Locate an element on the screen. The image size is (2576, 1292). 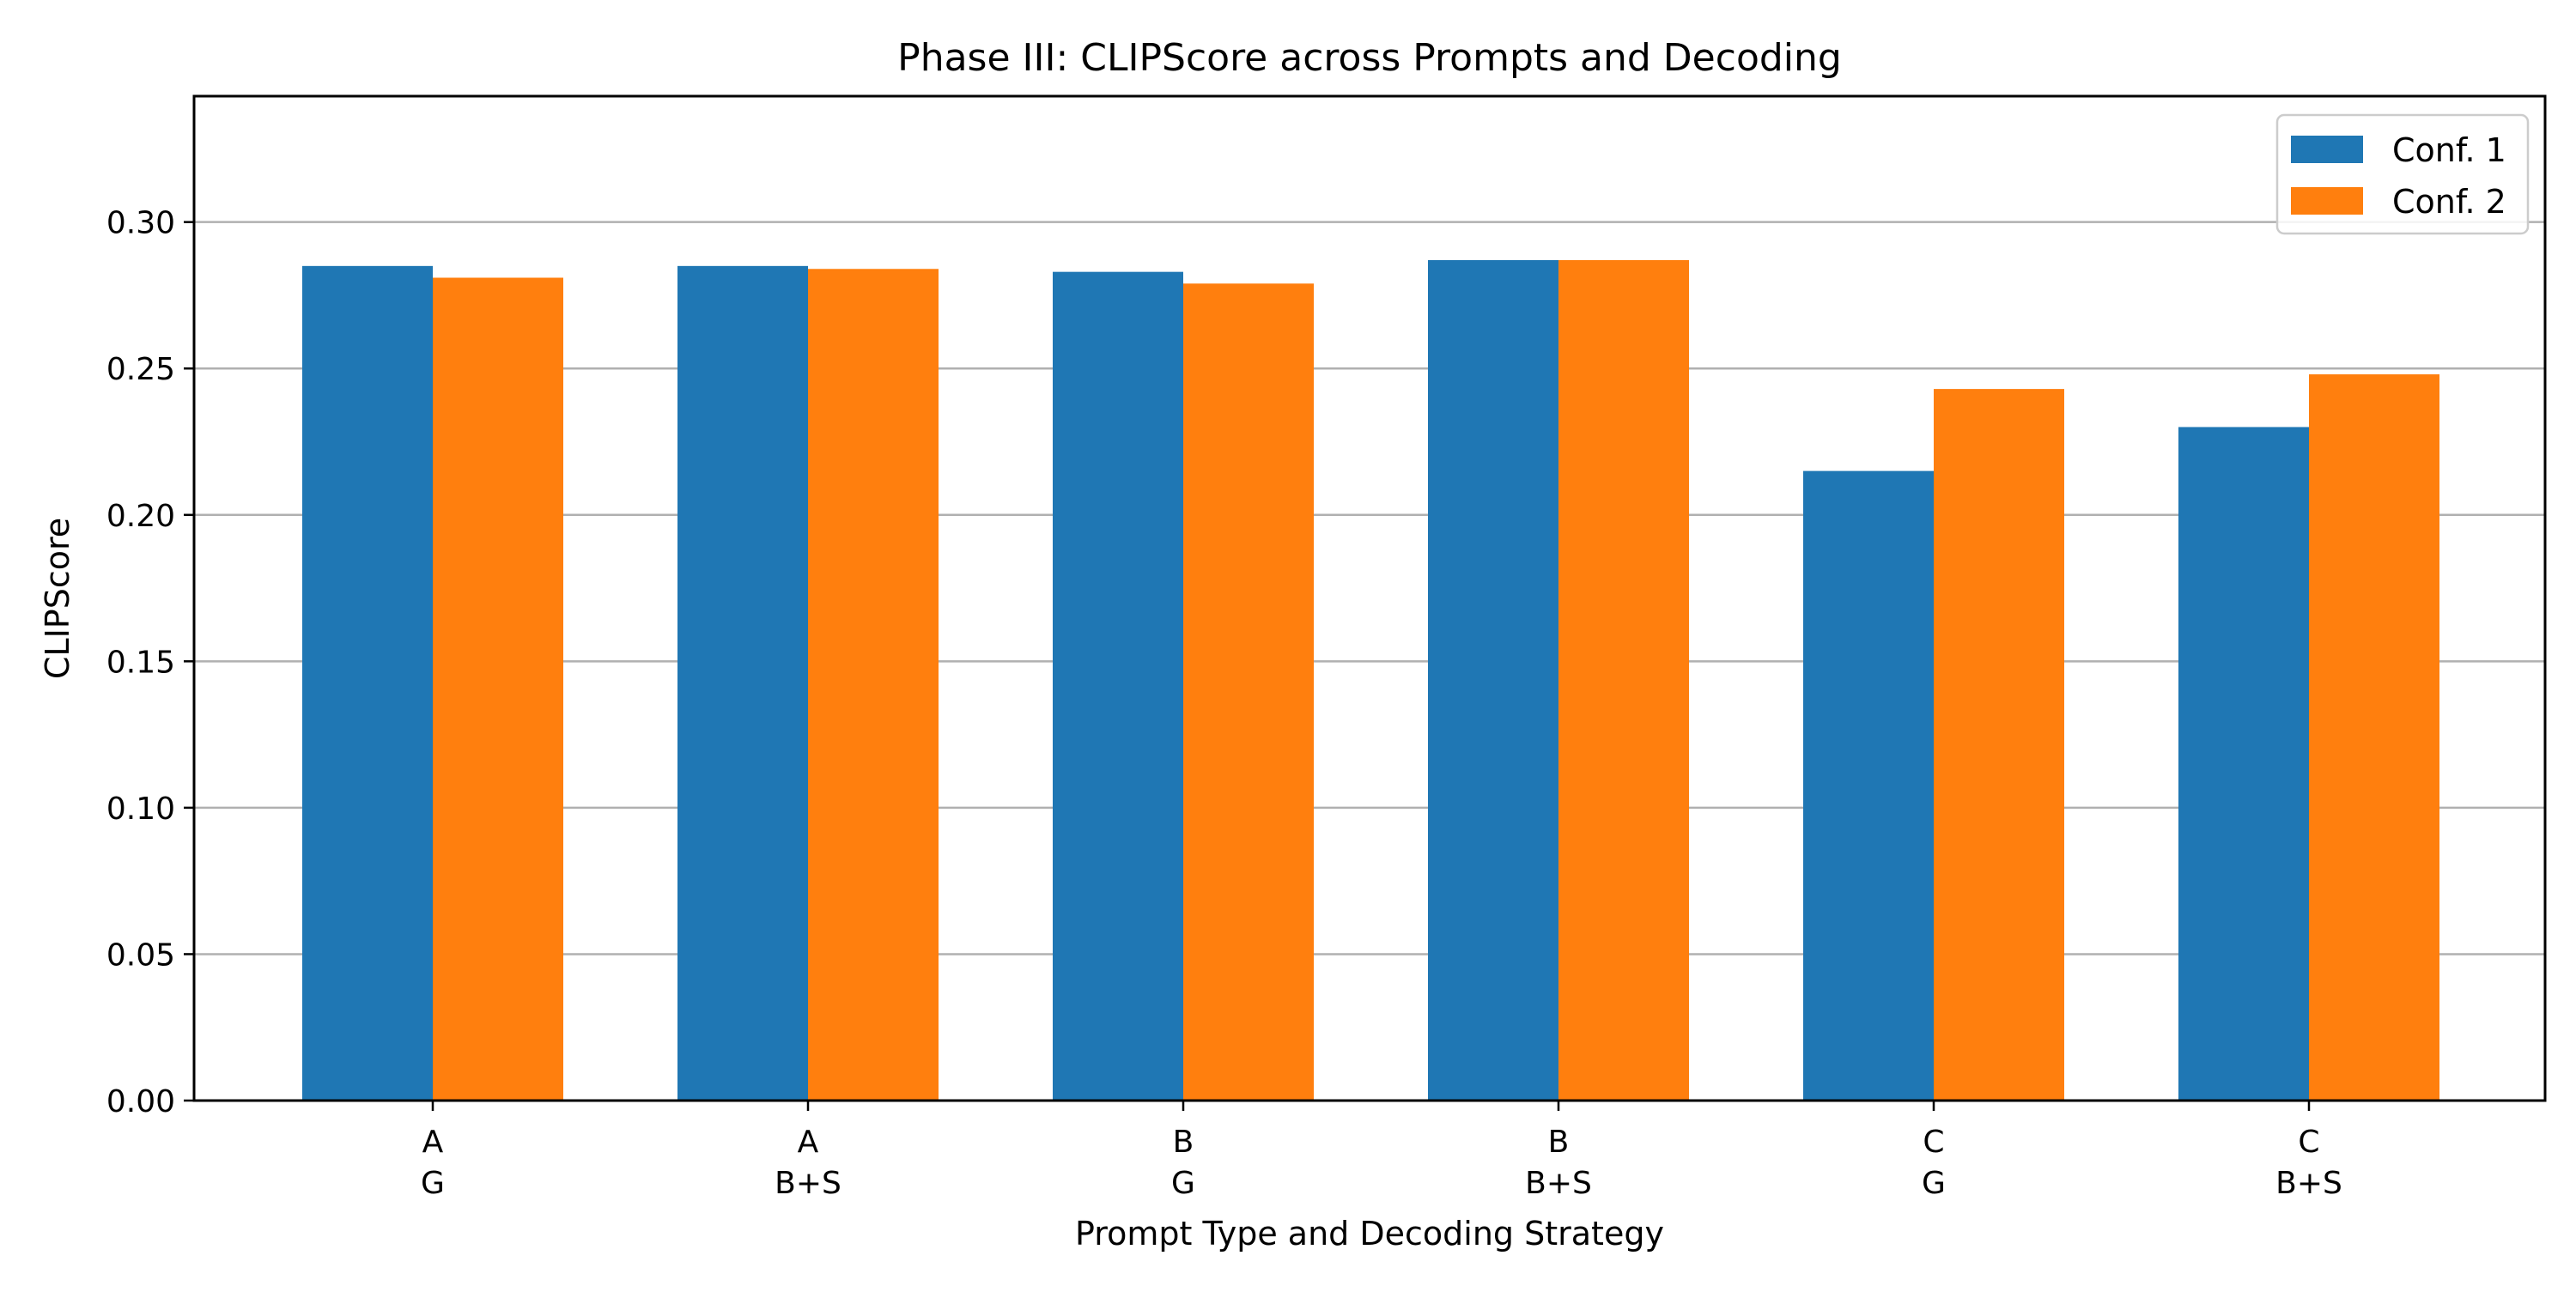
legend-label: Conf. 1 is located at coordinates (2449, 150).